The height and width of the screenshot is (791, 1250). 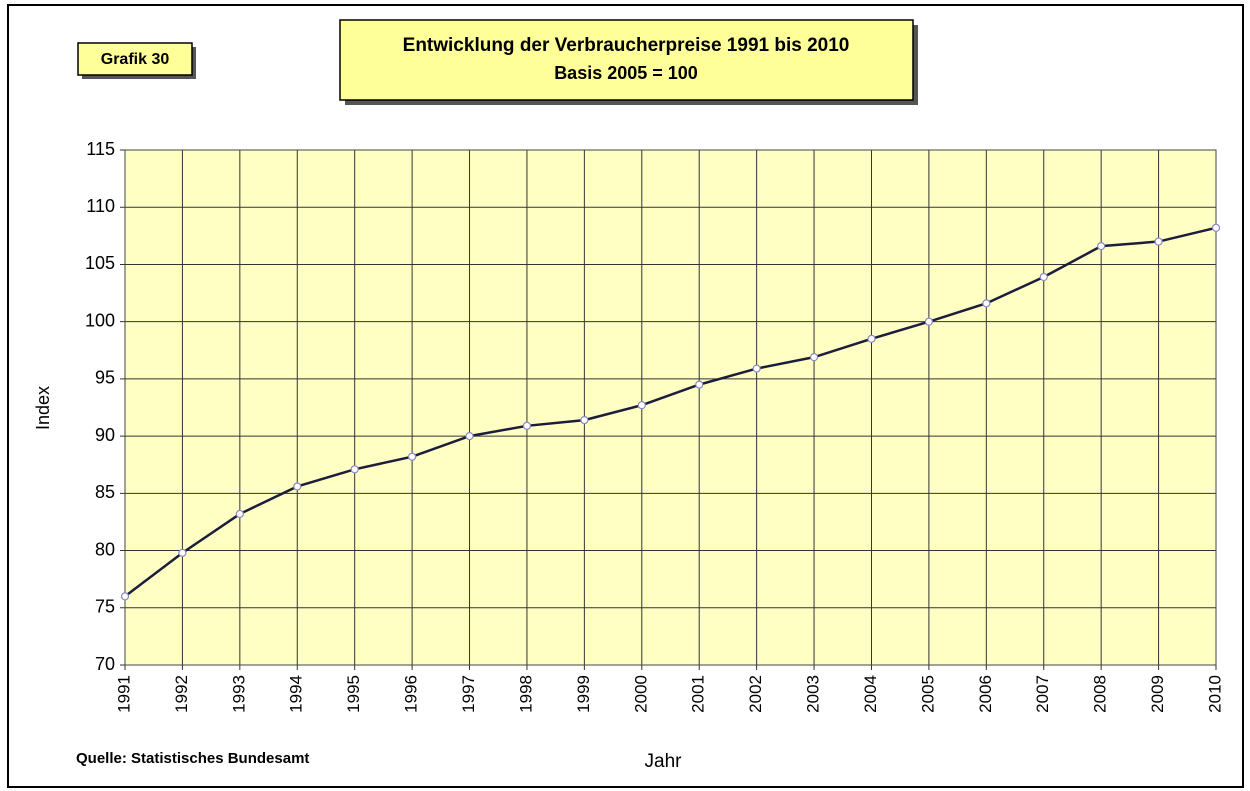 I want to click on y-tick-label: 115, so click(x=100, y=149).